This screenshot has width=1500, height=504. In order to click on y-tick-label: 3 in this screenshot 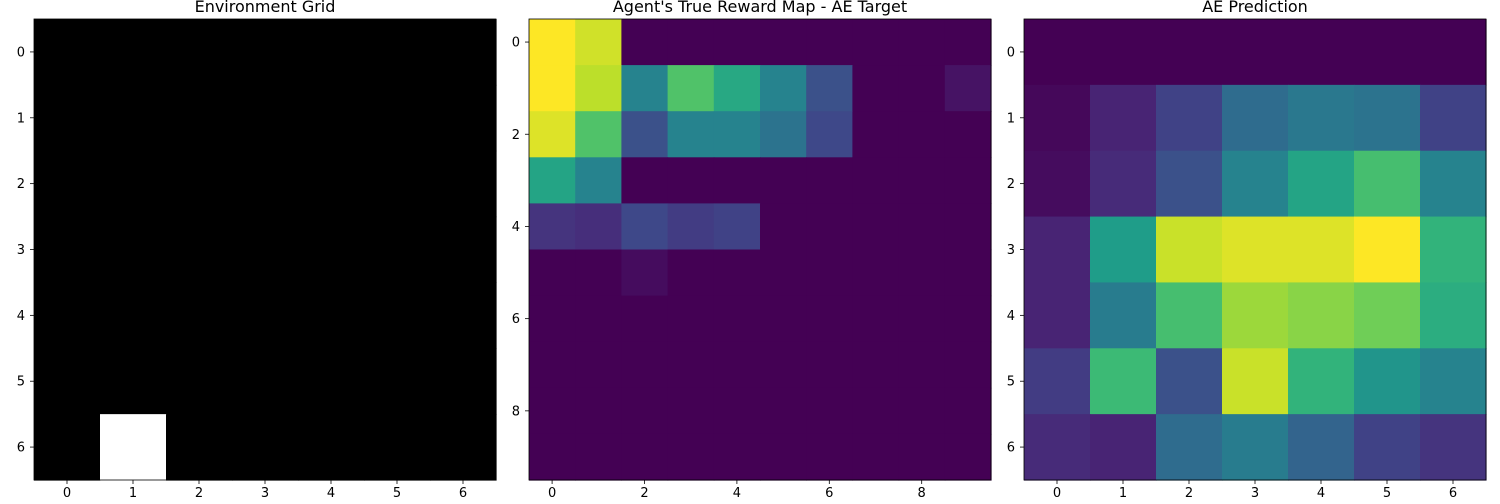, I will do `click(1011, 250)`.